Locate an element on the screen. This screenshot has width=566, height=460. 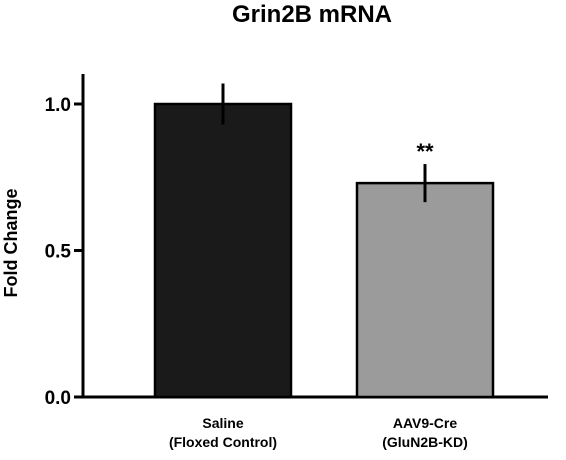
x-category-label: Saline is located at coordinates (222, 423).